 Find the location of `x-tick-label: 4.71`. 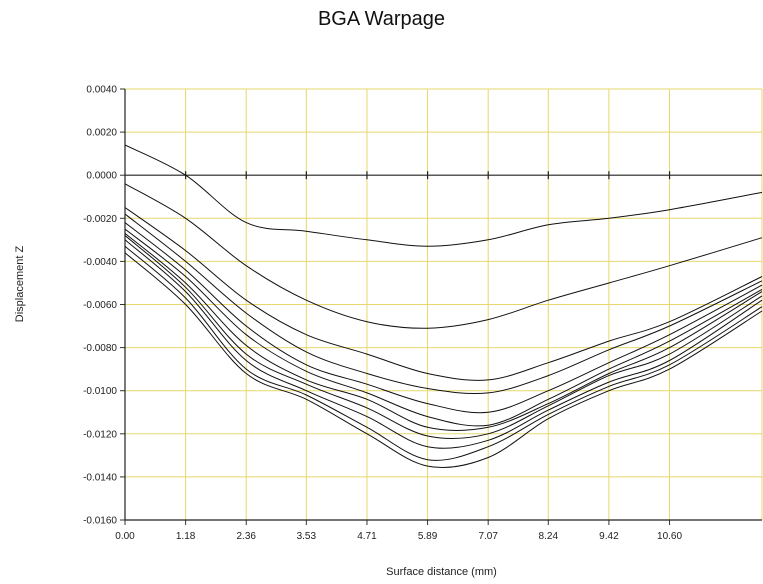

x-tick-label: 4.71 is located at coordinates (367, 536).